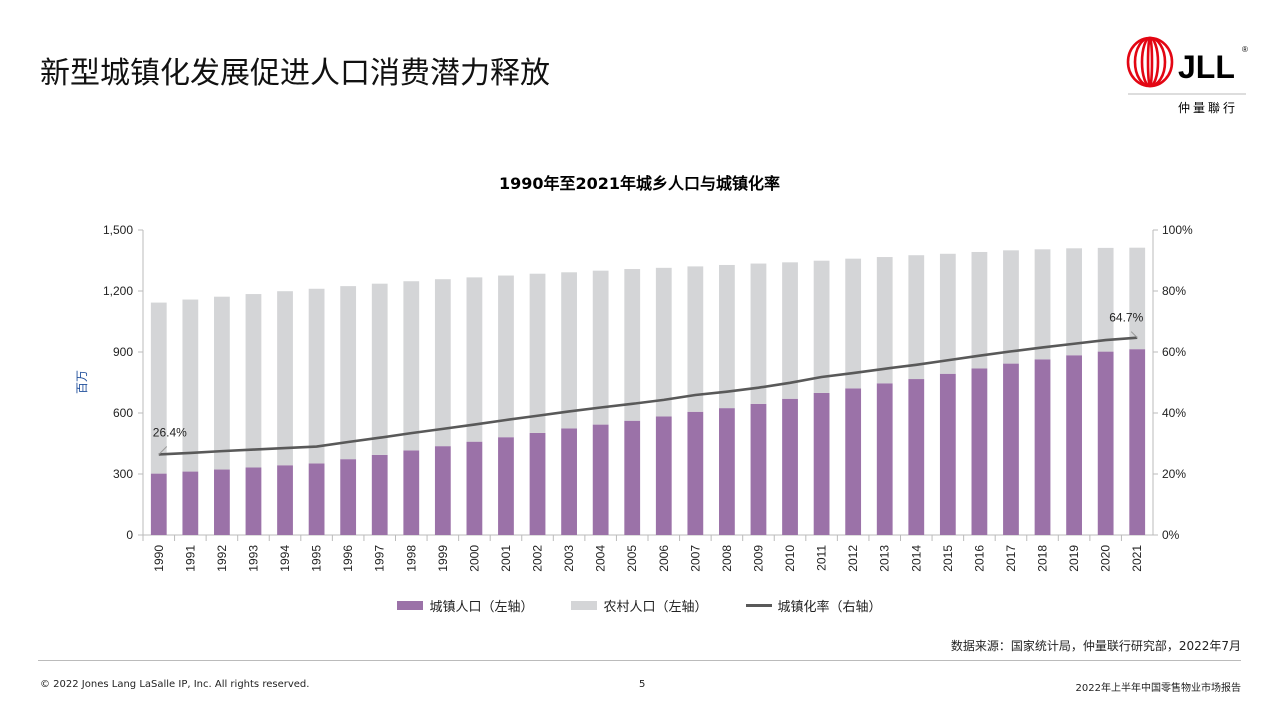 The image size is (1279, 719). I want to click on y2-tick-label: 80%, so click(1174, 291).